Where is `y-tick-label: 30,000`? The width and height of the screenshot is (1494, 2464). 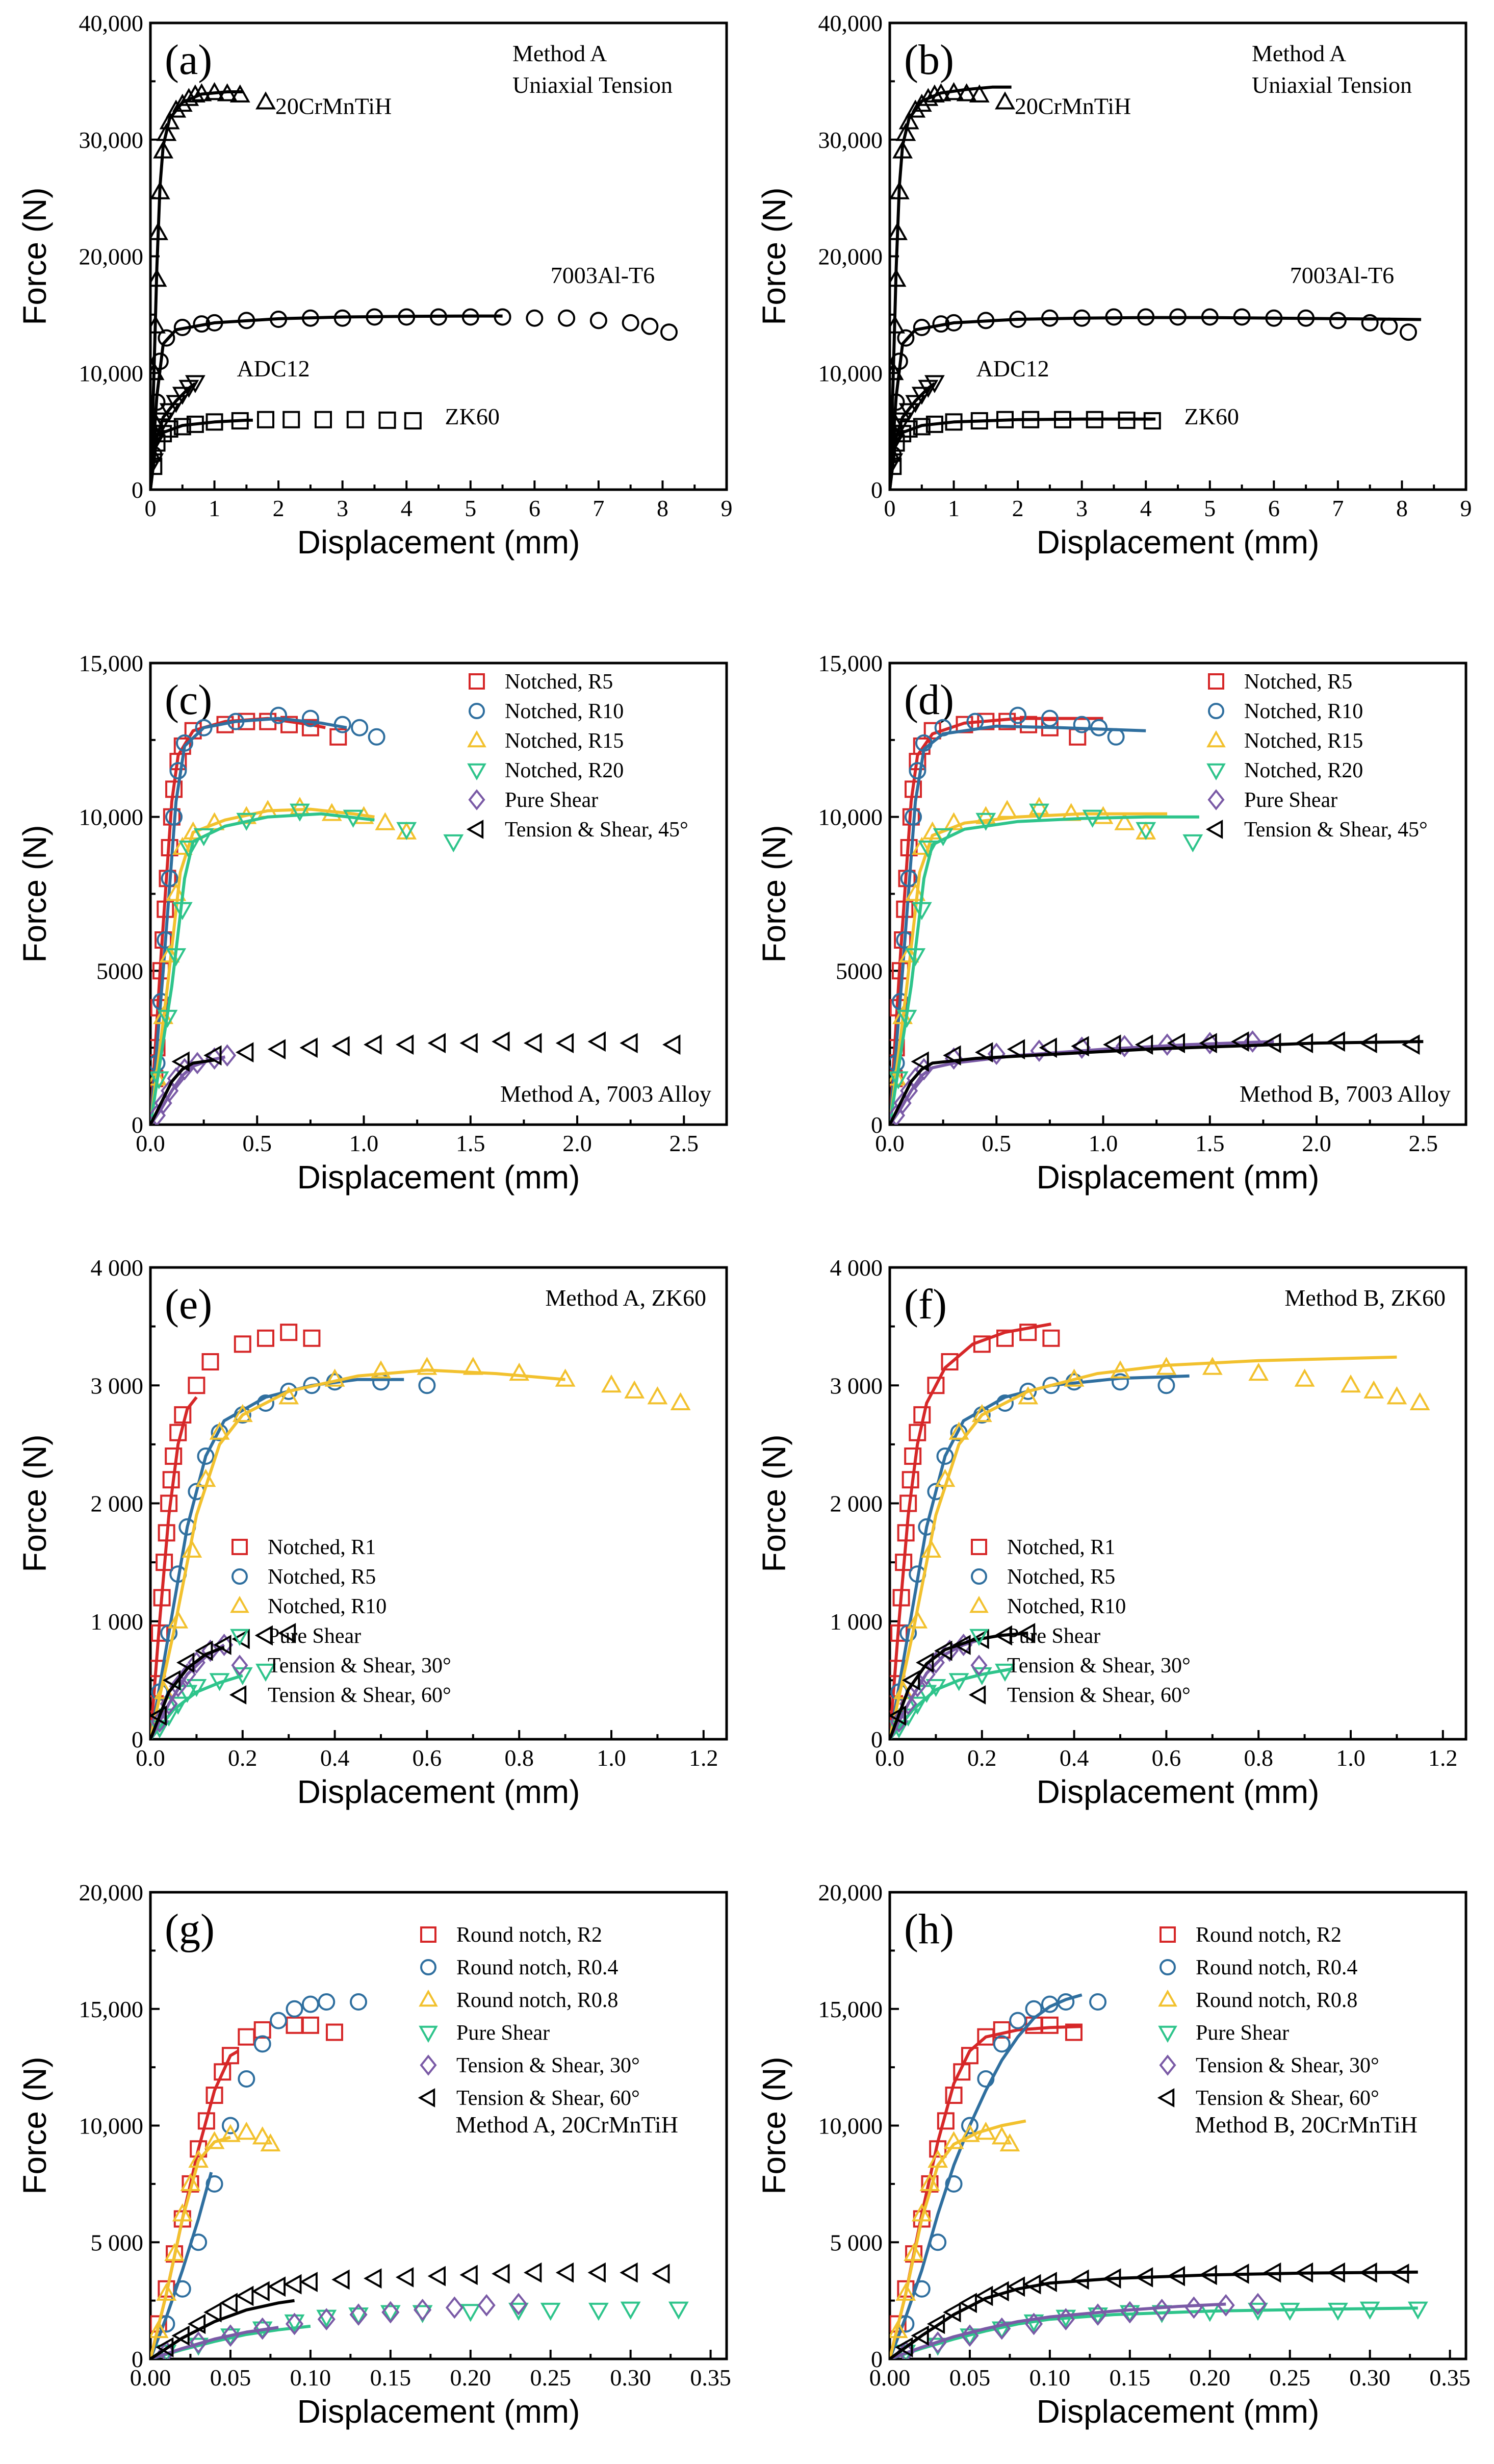
y-tick-label: 30,000 is located at coordinates (850, 140).